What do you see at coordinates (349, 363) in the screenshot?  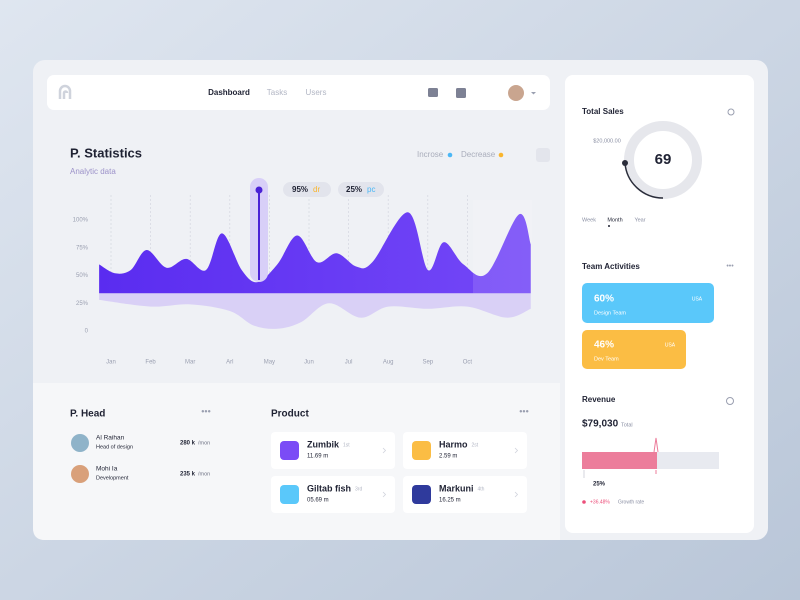 I see `x-tick-label: Jul` at bounding box center [349, 363].